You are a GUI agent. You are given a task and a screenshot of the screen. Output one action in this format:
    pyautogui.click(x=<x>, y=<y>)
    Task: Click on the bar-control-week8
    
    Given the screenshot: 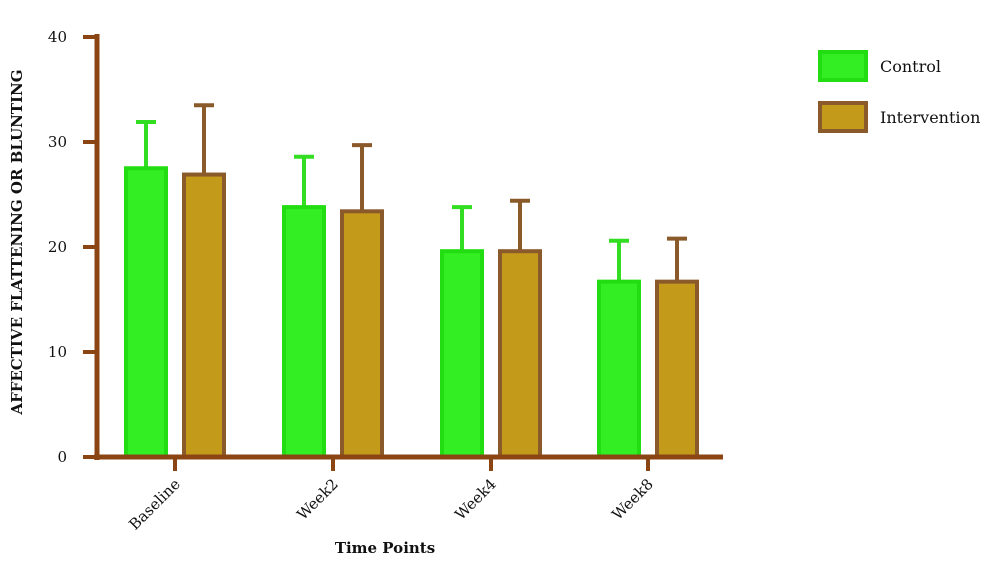 What is the action you would take?
    pyautogui.click(x=619, y=369)
    